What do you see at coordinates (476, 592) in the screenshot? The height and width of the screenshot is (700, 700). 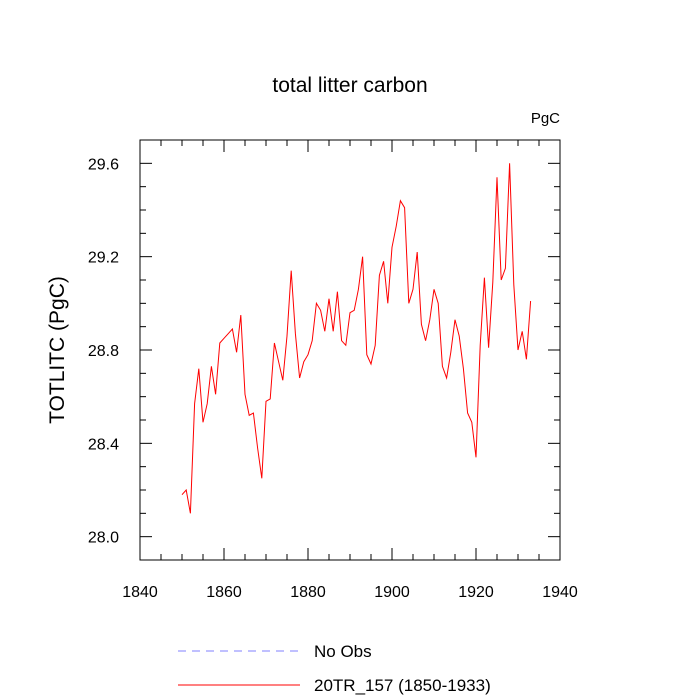 I see `x-tick-label: 1920` at bounding box center [476, 592].